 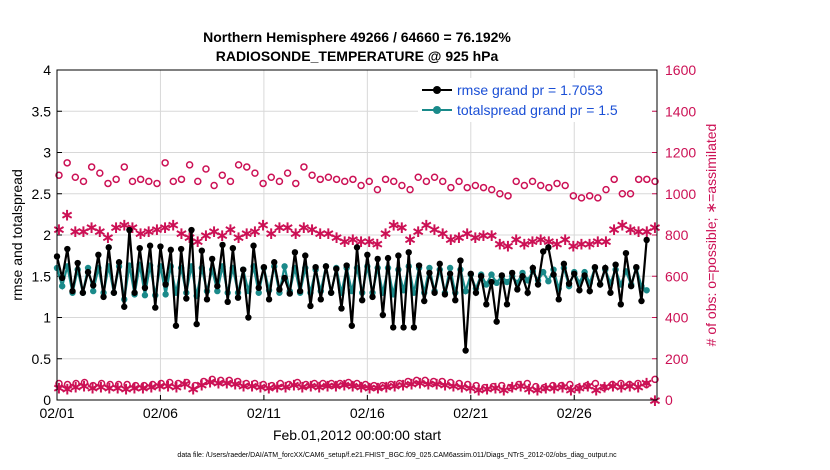 I want to click on legend-rmse-marker, so click(x=437, y=90).